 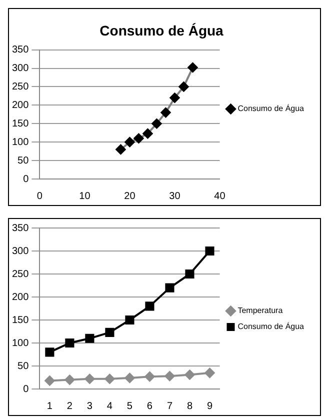 What do you see at coordinates (149, 406) in the screenshot?
I see `x-tick-label: 6` at bounding box center [149, 406].